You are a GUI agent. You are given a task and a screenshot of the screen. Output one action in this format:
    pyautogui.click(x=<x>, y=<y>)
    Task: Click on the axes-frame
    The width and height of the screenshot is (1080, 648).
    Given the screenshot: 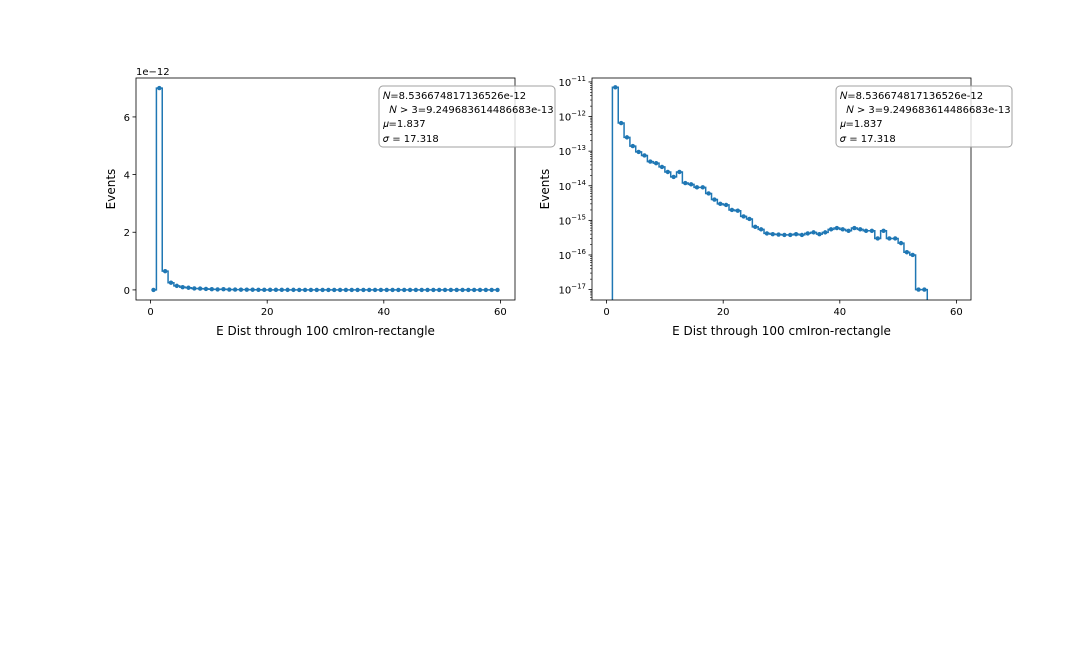 What is the action you would take?
    pyautogui.click(x=325, y=189)
    